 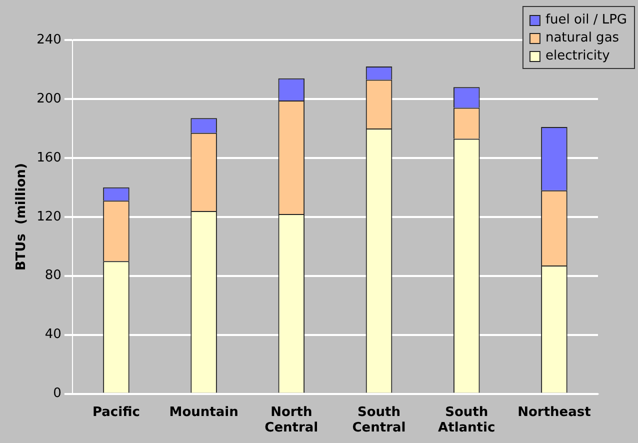 I want to click on legend-label: electricity, so click(x=577, y=56).